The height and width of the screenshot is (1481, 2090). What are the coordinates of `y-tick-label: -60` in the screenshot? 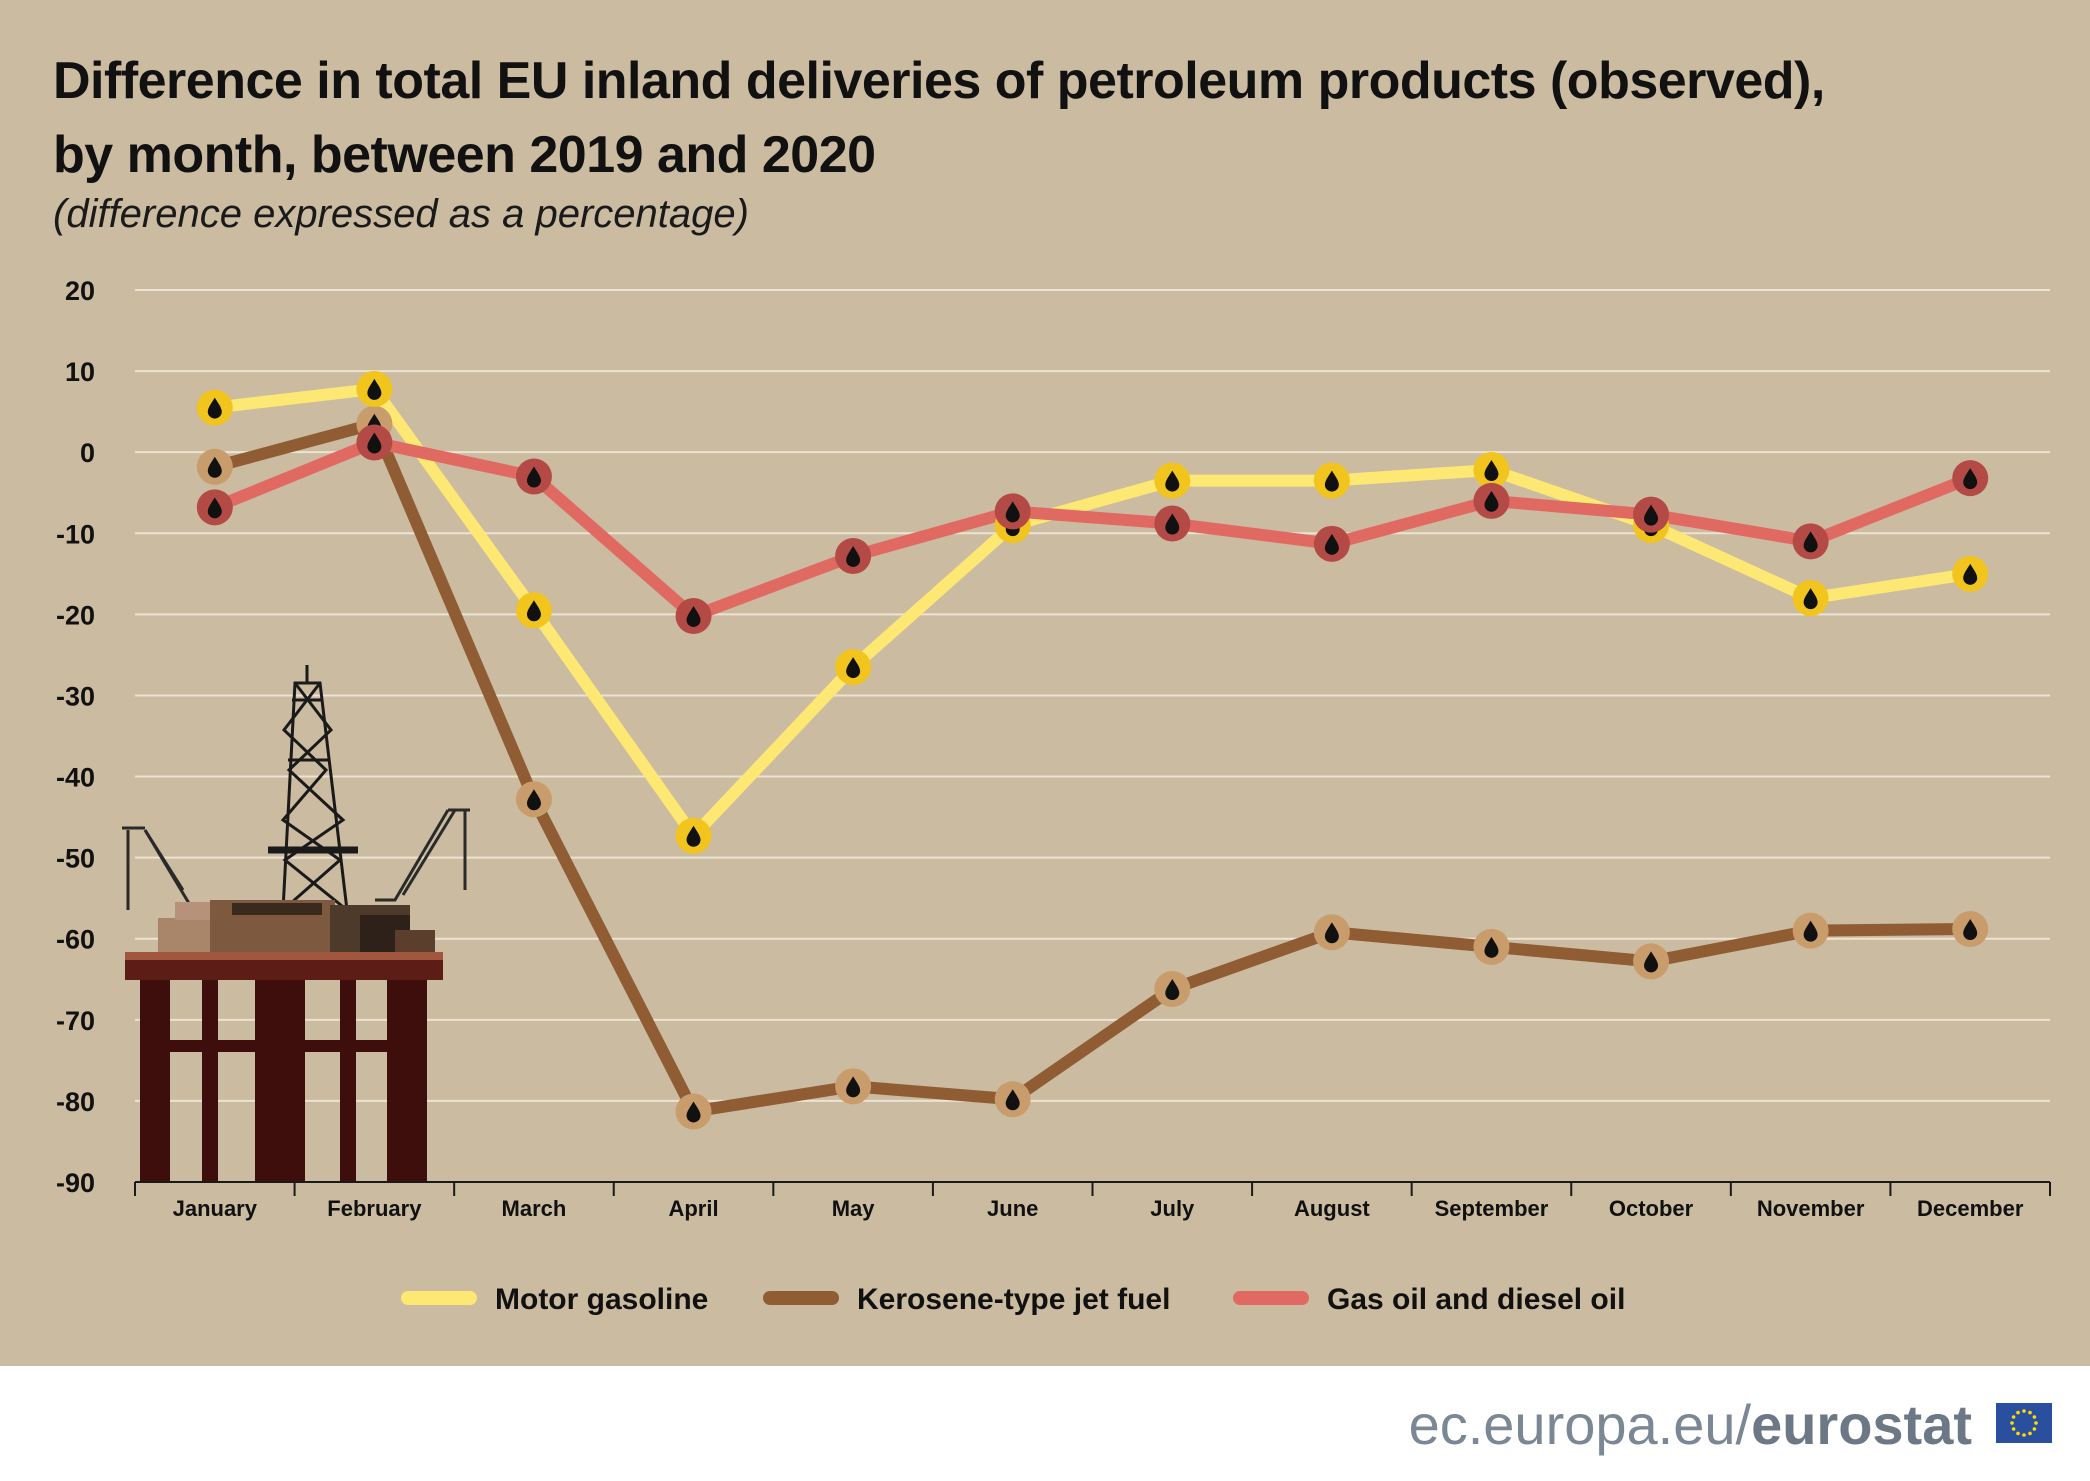 It's located at (75, 940).